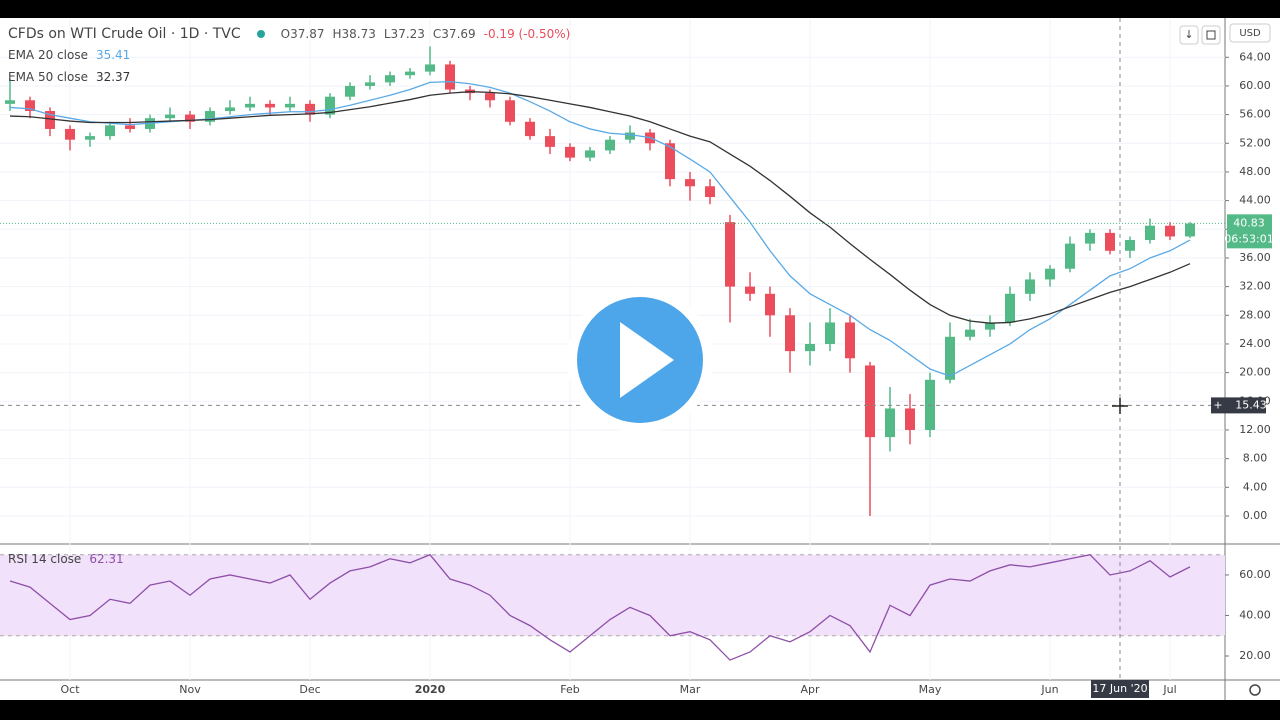 This screenshot has height=720, width=1280. What do you see at coordinates (647, 360) in the screenshot?
I see `play-icon` at bounding box center [647, 360].